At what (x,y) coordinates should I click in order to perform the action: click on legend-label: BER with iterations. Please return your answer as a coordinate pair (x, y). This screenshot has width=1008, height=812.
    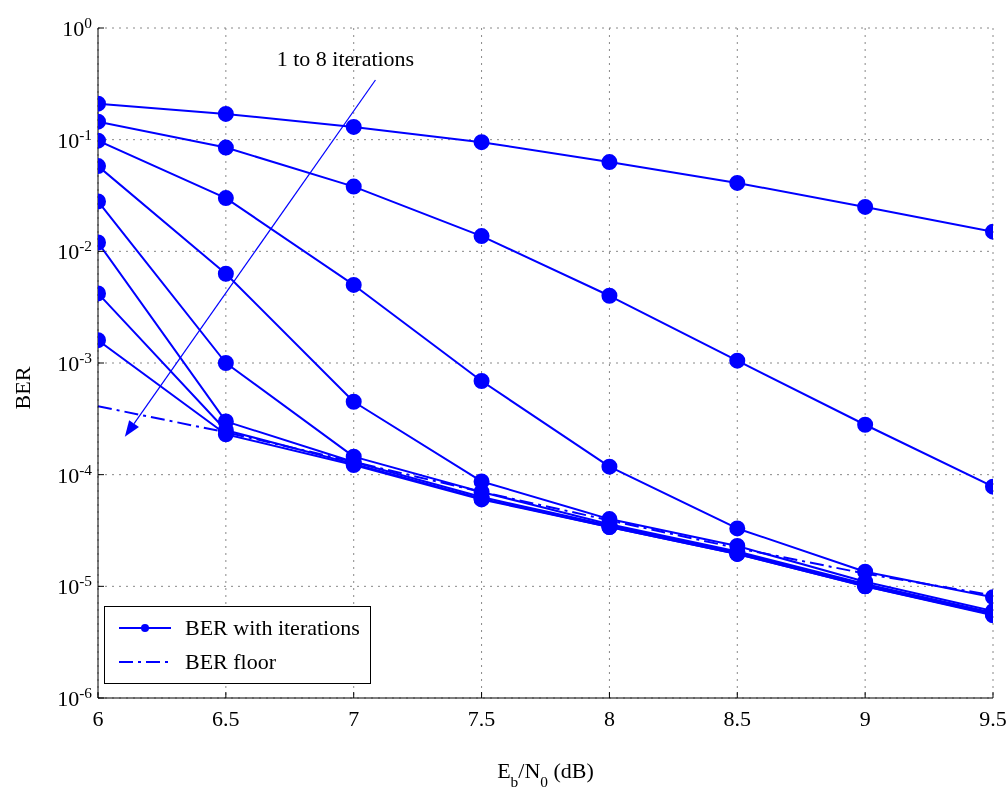
    Looking at the image, I should click on (272, 628).